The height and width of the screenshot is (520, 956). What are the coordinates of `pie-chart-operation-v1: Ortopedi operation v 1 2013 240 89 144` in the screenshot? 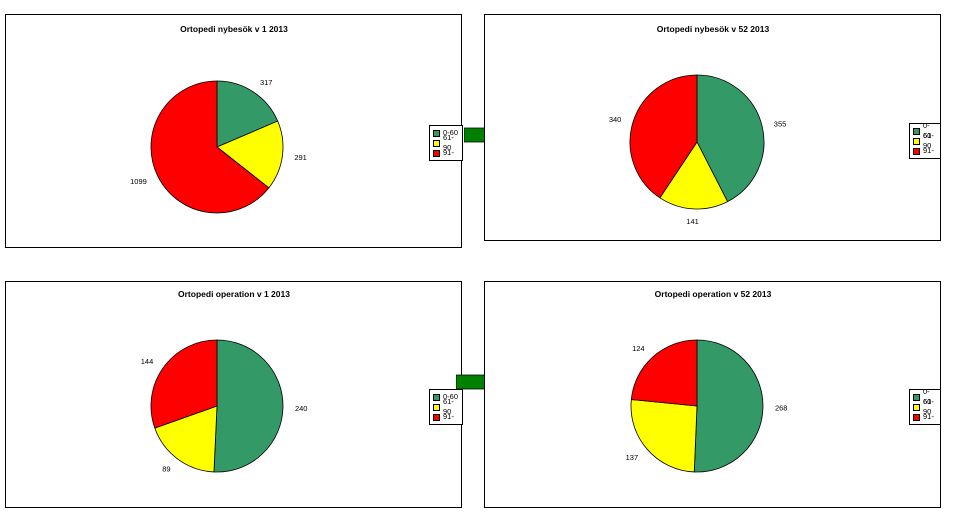 It's located at (224, 381).